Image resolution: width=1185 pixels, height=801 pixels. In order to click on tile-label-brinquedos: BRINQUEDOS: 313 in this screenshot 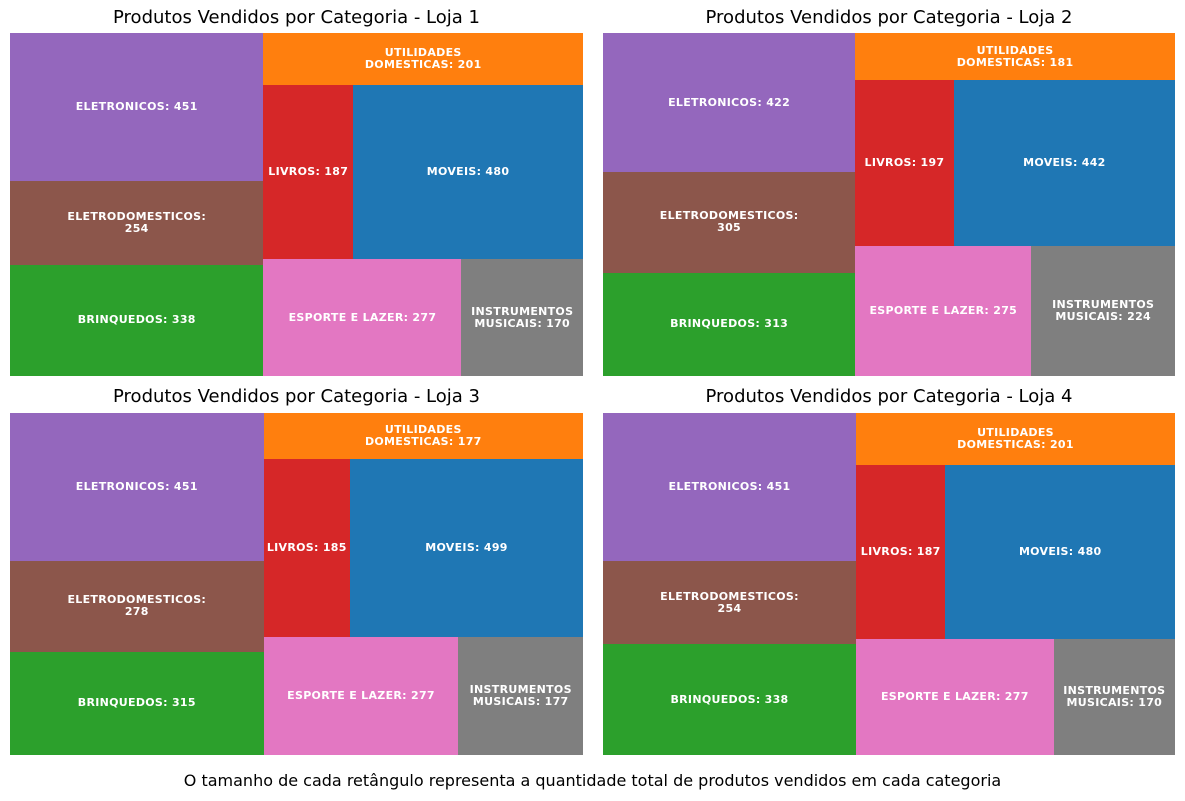, I will do `click(729, 324)`.